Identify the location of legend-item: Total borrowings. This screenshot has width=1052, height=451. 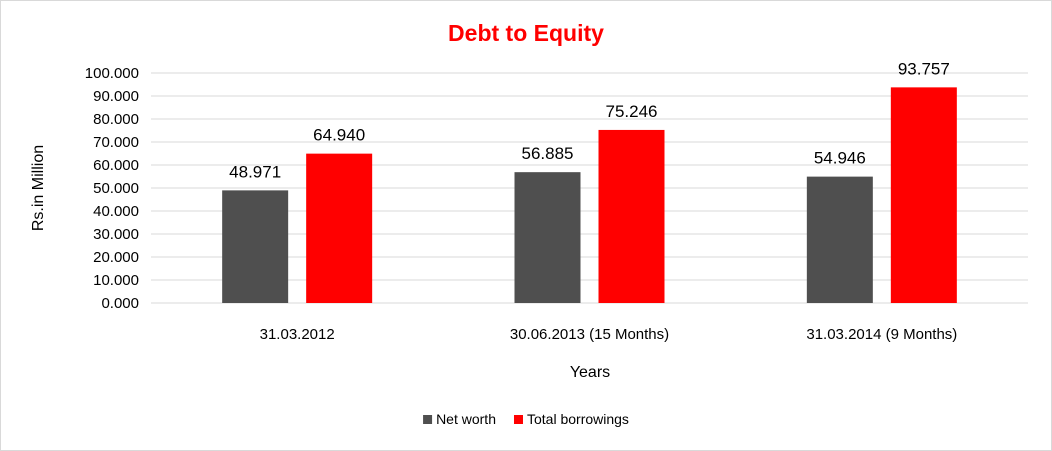
(571, 419).